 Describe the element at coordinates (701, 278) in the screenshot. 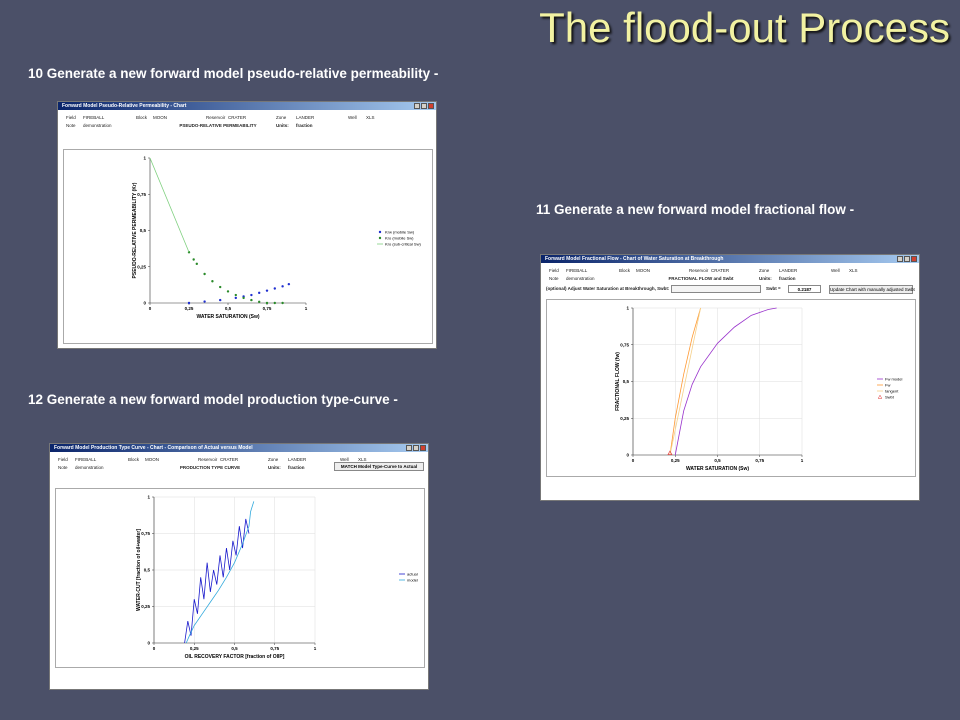

I see `chart-heading: FRACTIONAL FLOW and Swbt` at that location.